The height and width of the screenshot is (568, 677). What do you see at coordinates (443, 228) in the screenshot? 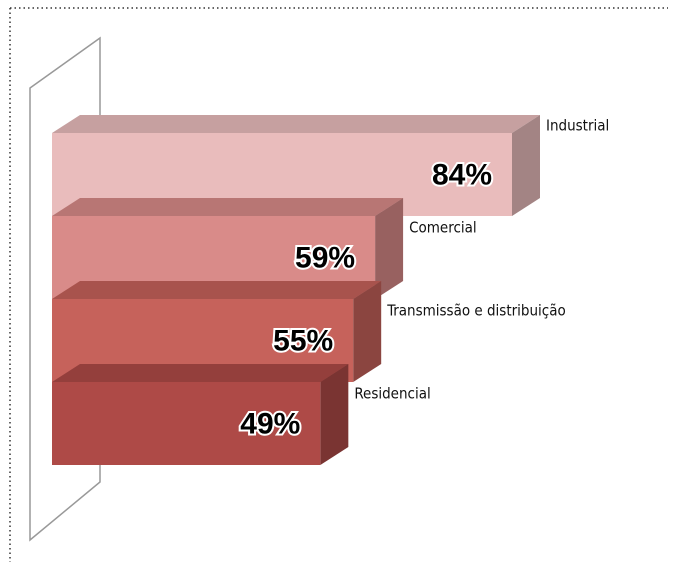
I see `category-label: Comercial` at bounding box center [443, 228].